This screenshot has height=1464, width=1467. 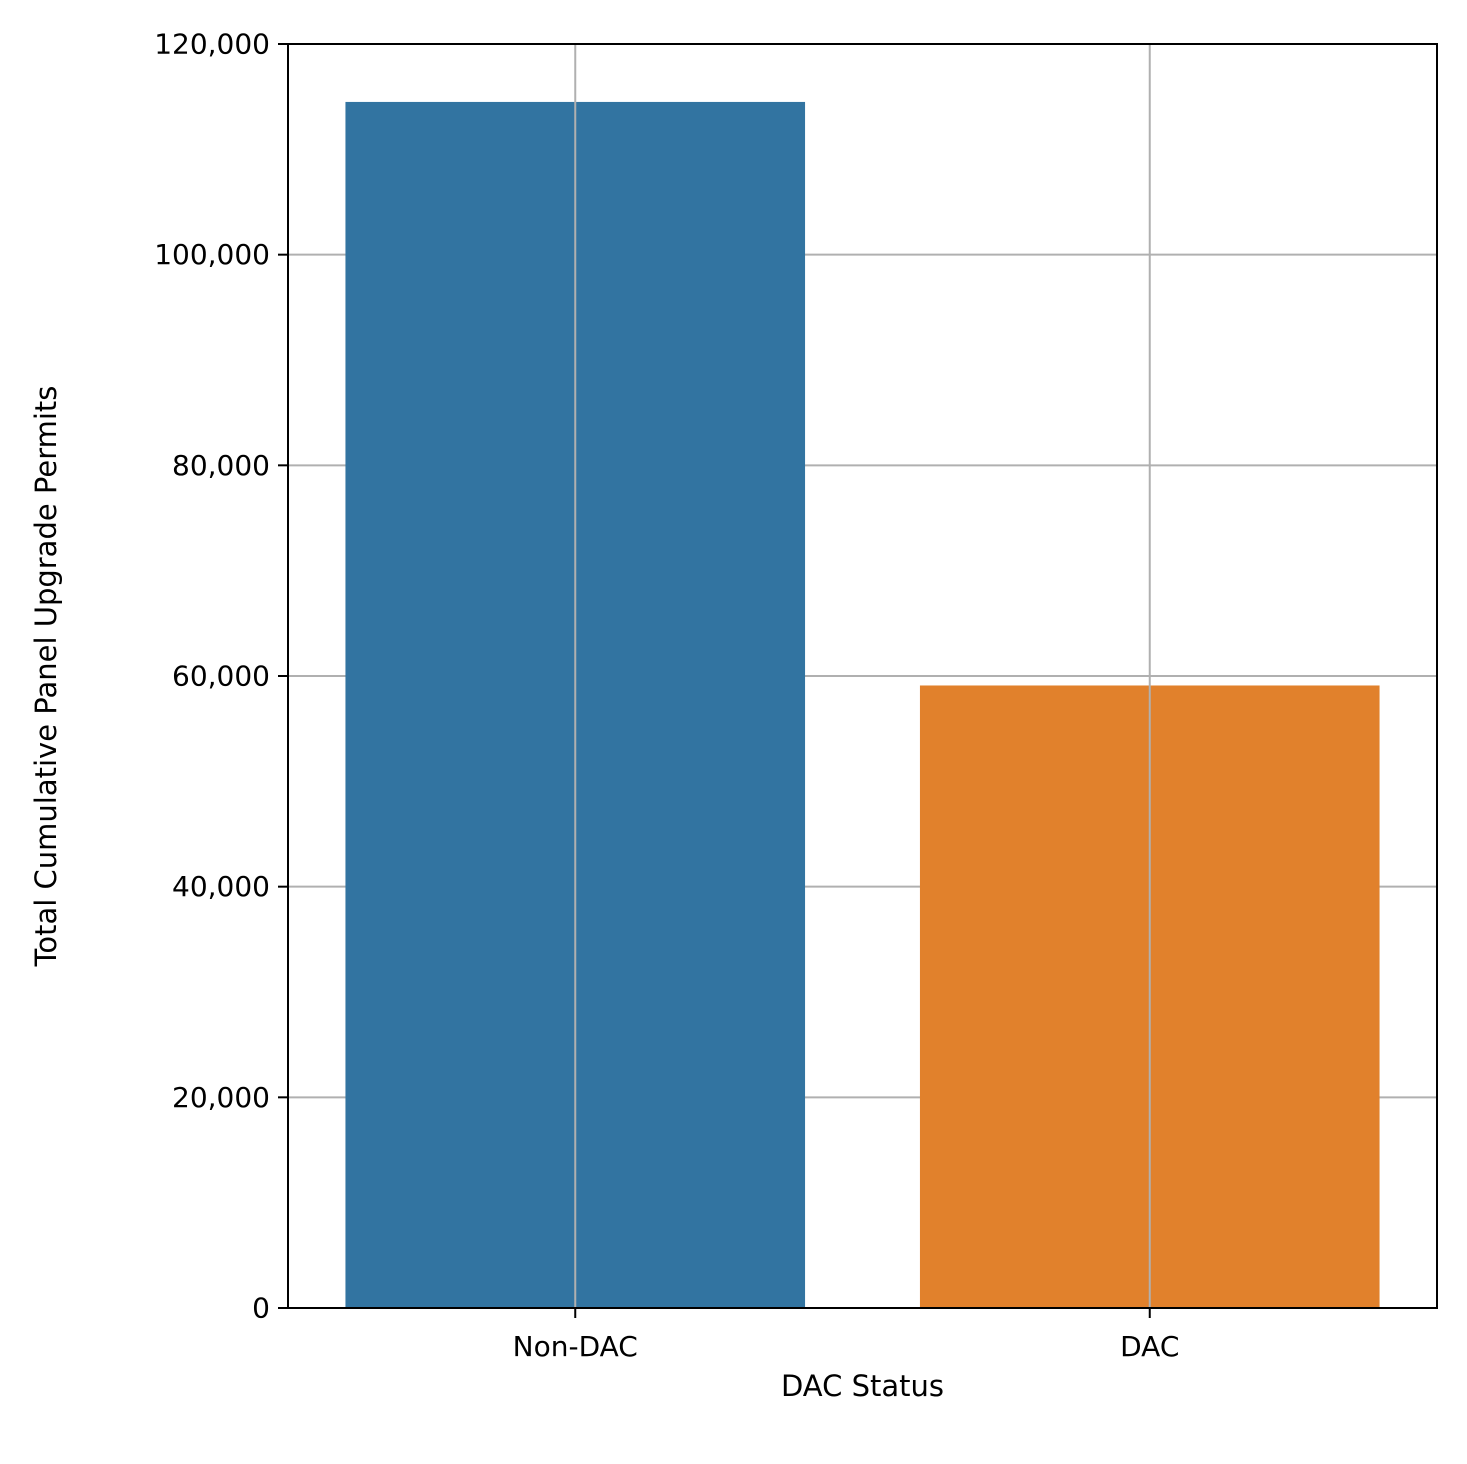 What do you see at coordinates (261, 1308) in the screenshot?
I see `y-tick-label: 0` at bounding box center [261, 1308].